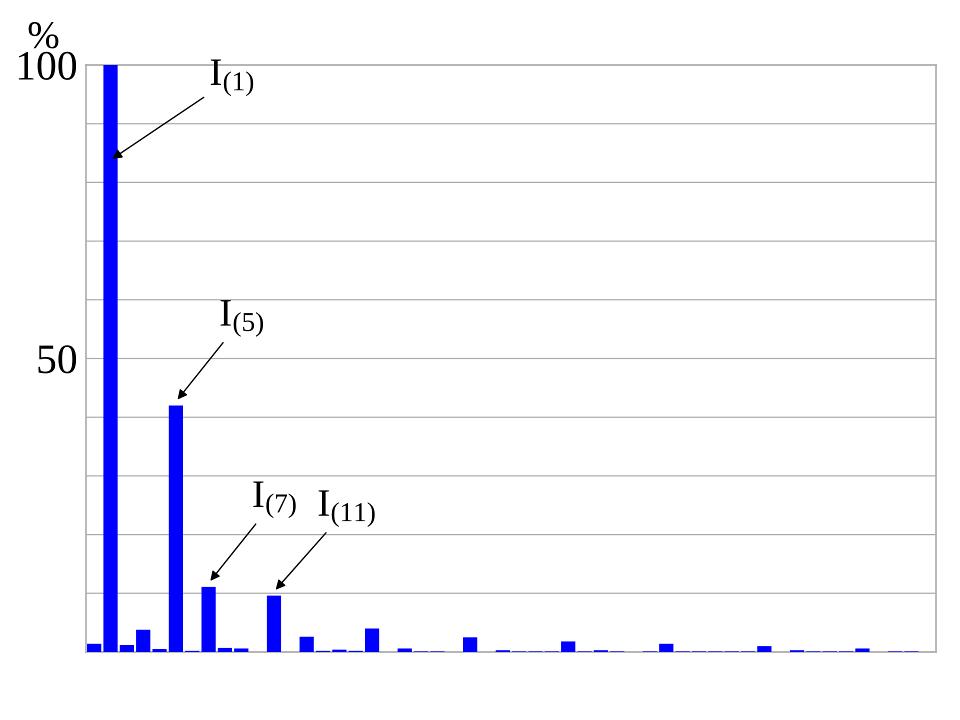 This screenshot has height=720, width=960. What do you see at coordinates (232, 77) in the screenshot?
I see `annotation: I$_{(1)}$` at bounding box center [232, 77].